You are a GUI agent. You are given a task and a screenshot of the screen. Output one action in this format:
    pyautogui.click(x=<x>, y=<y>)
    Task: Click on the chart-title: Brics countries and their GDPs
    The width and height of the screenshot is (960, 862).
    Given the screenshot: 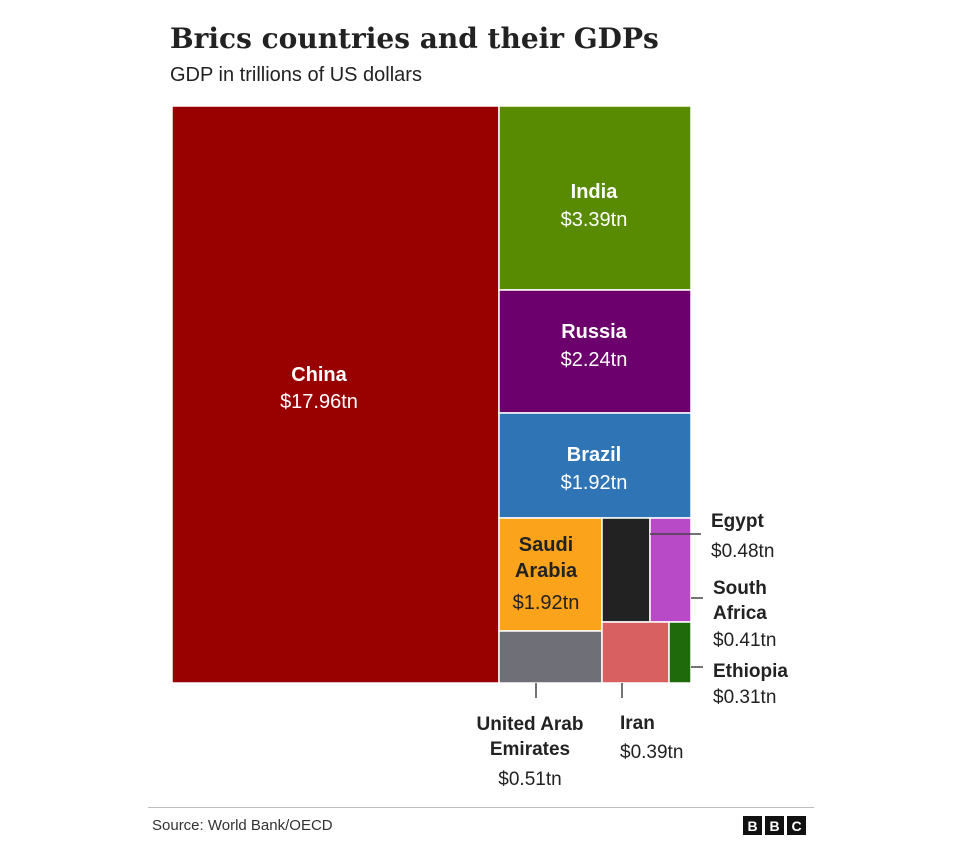 What is the action you would take?
    pyautogui.click(x=414, y=38)
    